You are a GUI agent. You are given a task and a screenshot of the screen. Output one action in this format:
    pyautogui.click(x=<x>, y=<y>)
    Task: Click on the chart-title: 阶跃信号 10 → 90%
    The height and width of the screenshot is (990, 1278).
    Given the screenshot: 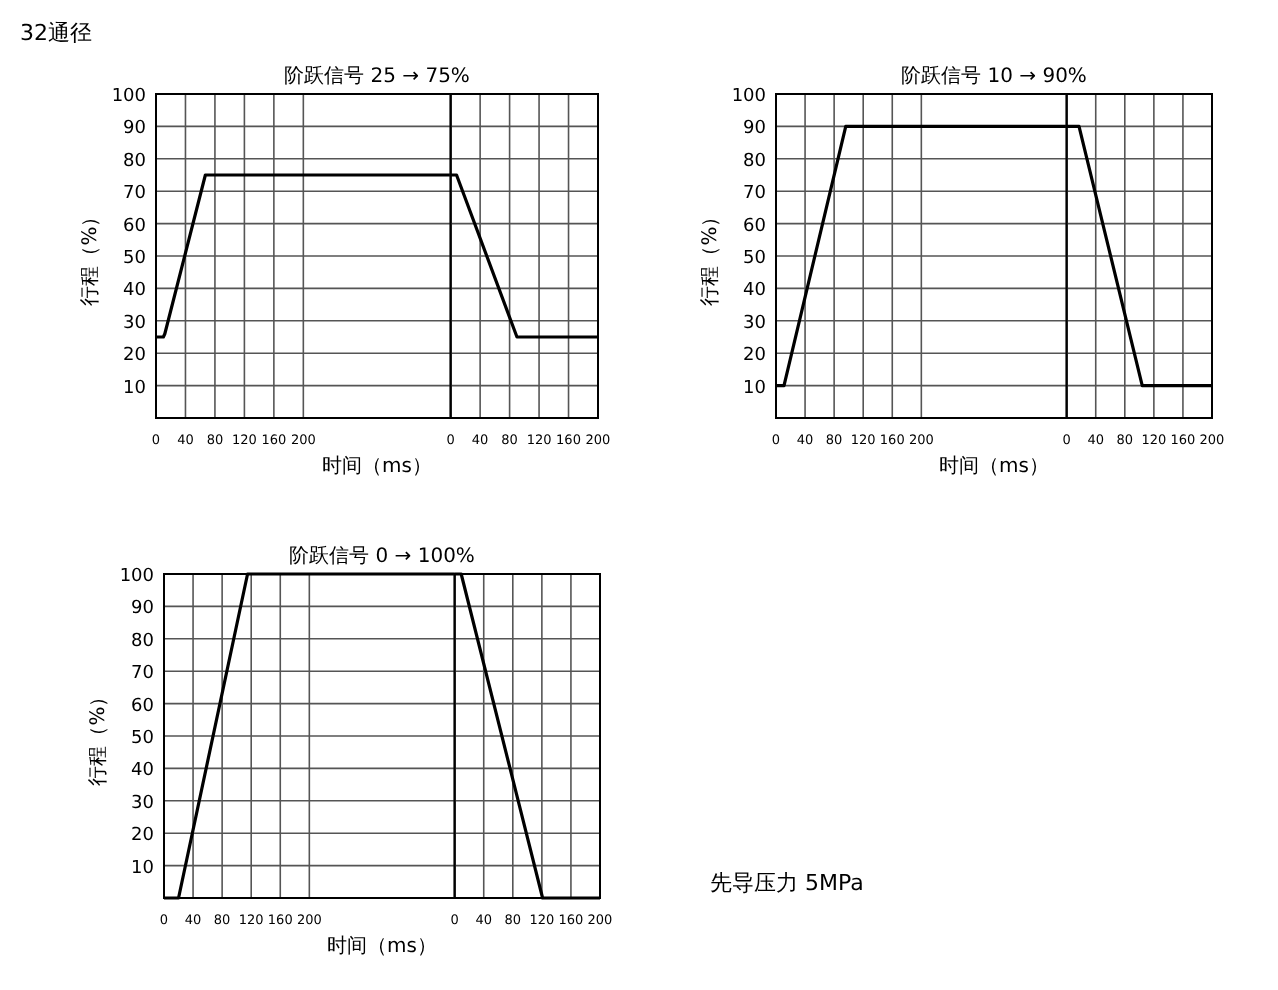 What is the action you would take?
    pyautogui.click(x=994, y=76)
    